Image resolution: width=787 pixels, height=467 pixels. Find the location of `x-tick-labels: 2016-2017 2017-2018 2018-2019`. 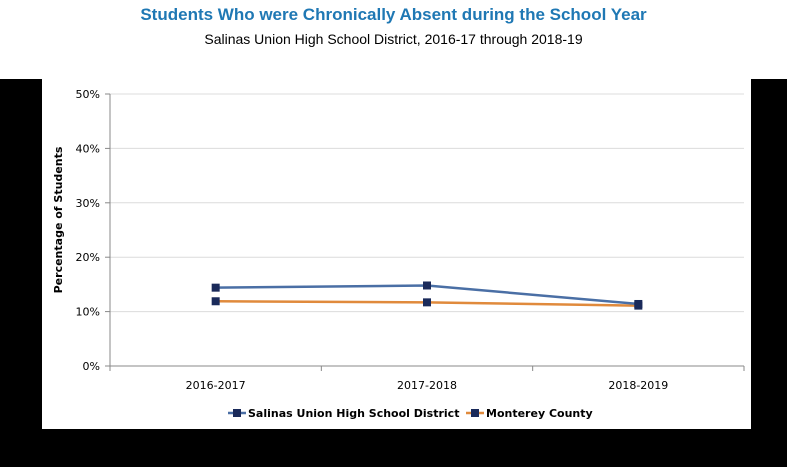

x-tick-labels: 2016-2017 2017-2018 2018-2019 is located at coordinates (427, 385).